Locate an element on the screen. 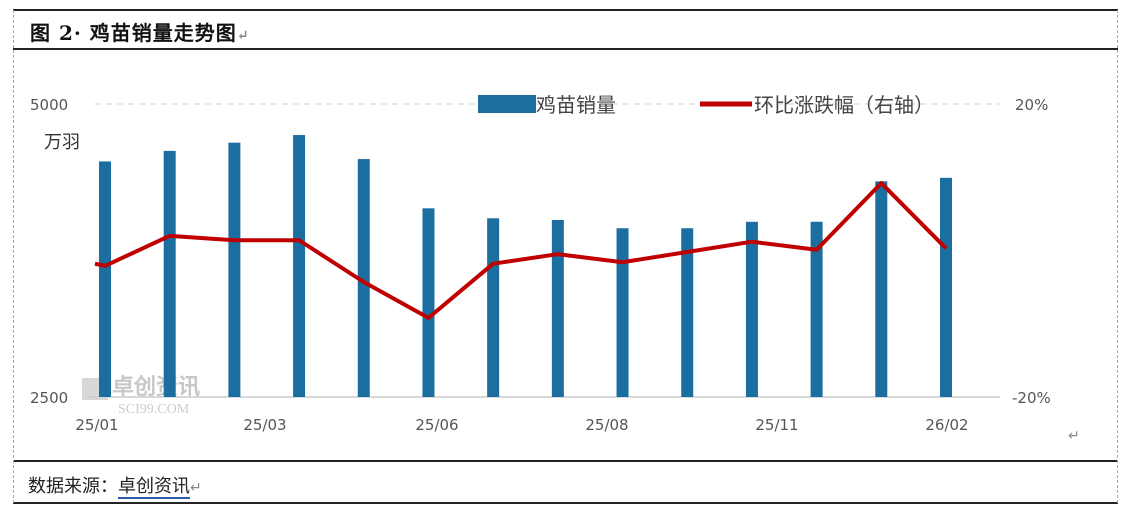  bar-25/03 is located at coordinates (234, 269).